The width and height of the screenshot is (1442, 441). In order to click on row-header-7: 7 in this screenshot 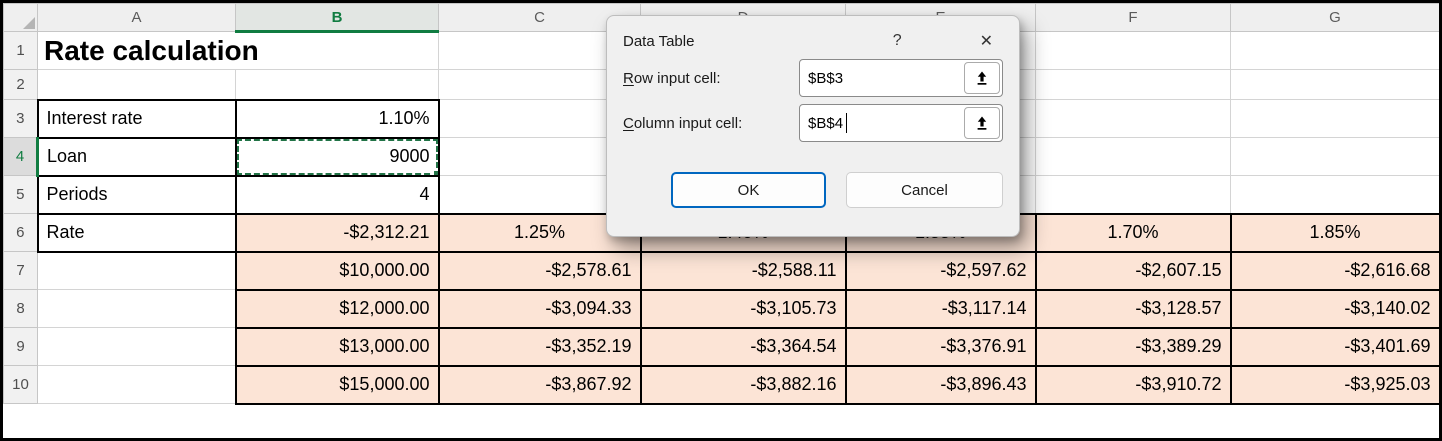, I will do `click(20, 270)`.